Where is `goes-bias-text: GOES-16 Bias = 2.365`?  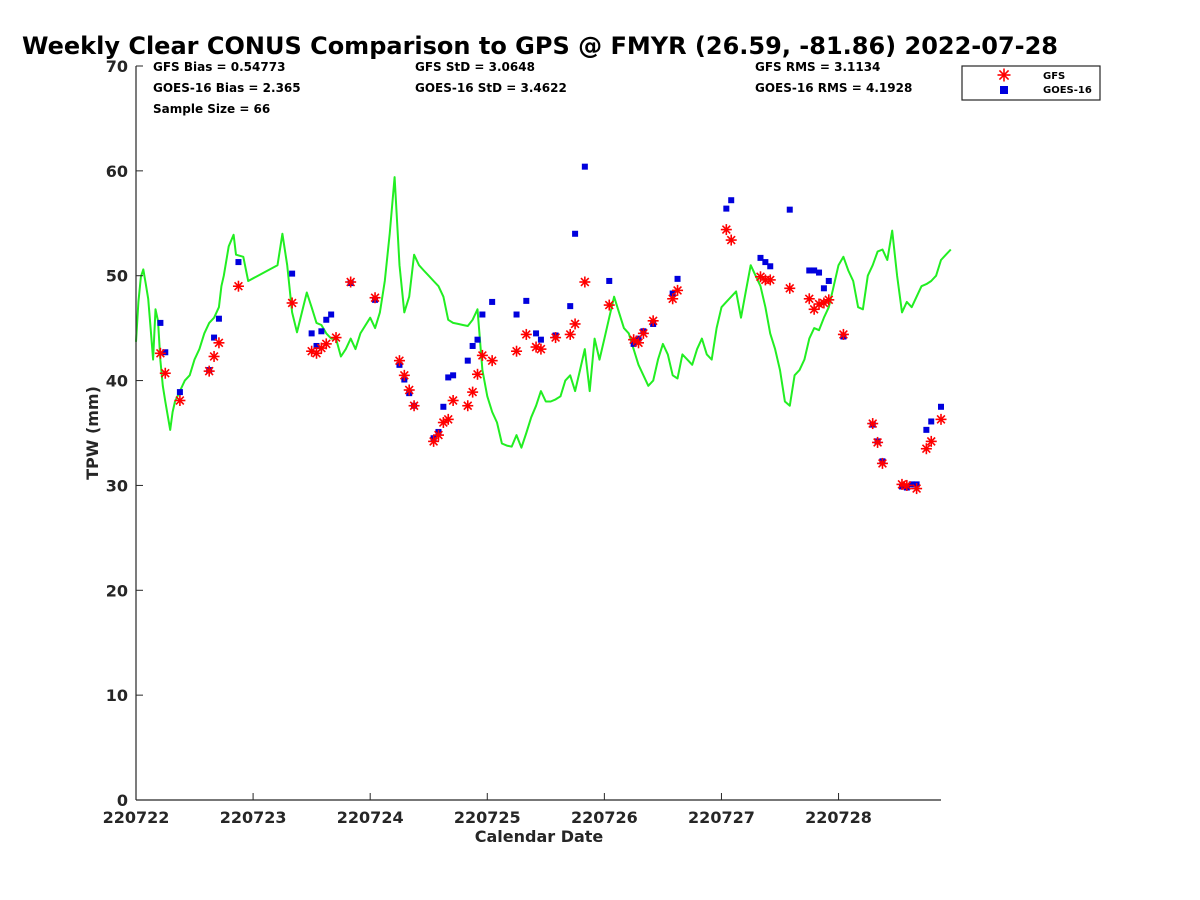
goes-bias-text: GOES-16 Bias = 2.365 is located at coordinates (227, 88).